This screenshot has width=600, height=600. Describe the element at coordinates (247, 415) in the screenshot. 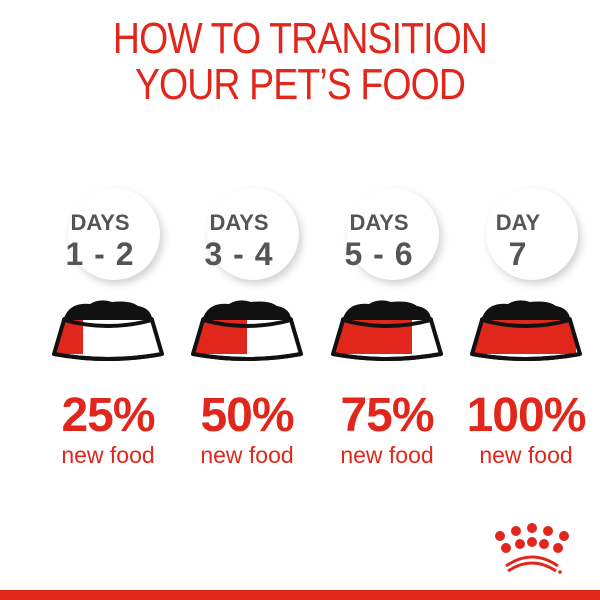

I see `percent-new-food: 50%` at that location.